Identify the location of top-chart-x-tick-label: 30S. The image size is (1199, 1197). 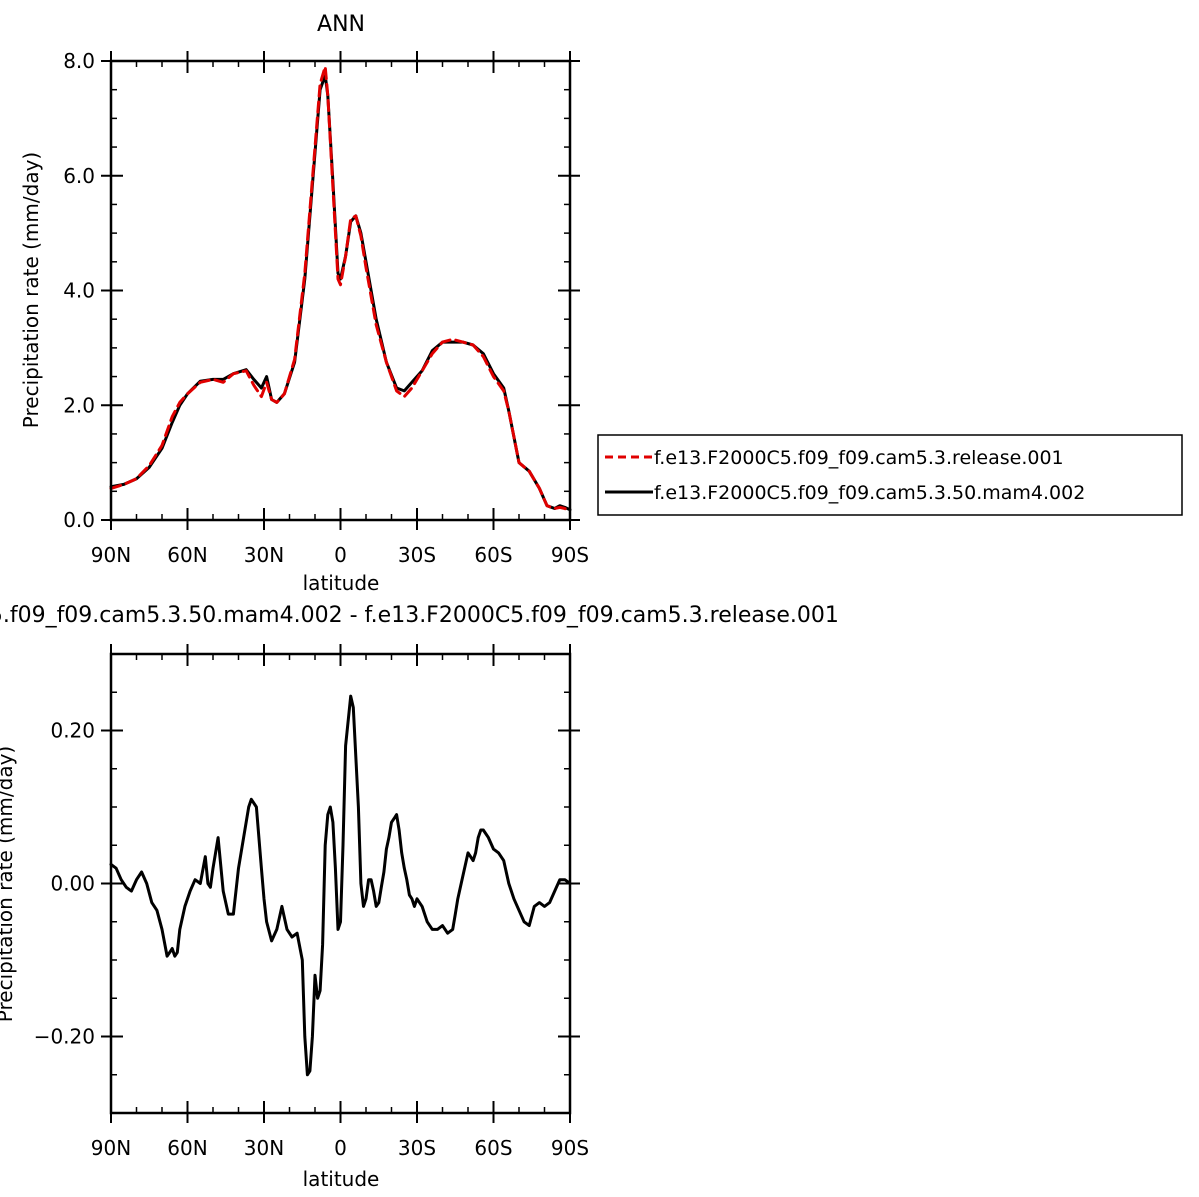
(417, 555).